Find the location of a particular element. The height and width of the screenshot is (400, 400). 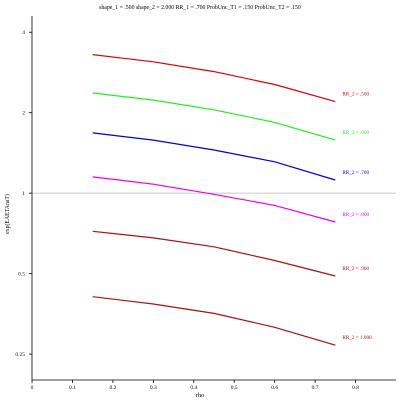

y-ticks: 0.25 0.5 1 2 4 is located at coordinates (23, 194).